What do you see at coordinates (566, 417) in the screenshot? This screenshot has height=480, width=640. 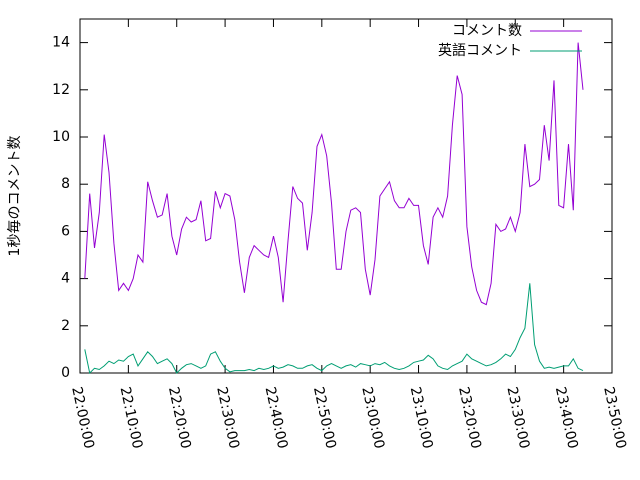 I see `x-tick-label: 23:40:00` at bounding box center [566, 417].